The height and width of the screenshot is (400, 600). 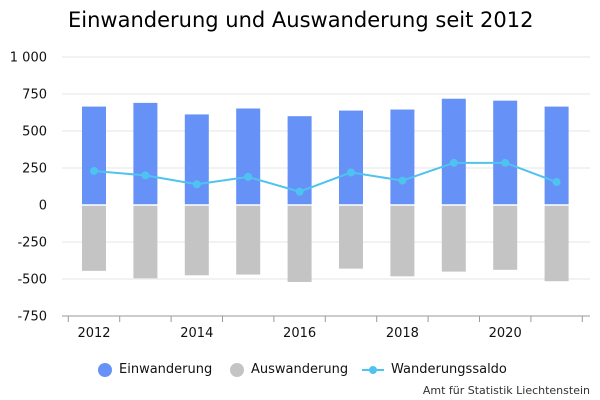 What do you see at coordinates (556, 243) in the screenshot?
I see `bar-auswanderung-2021` at bounding box center [556, 243].